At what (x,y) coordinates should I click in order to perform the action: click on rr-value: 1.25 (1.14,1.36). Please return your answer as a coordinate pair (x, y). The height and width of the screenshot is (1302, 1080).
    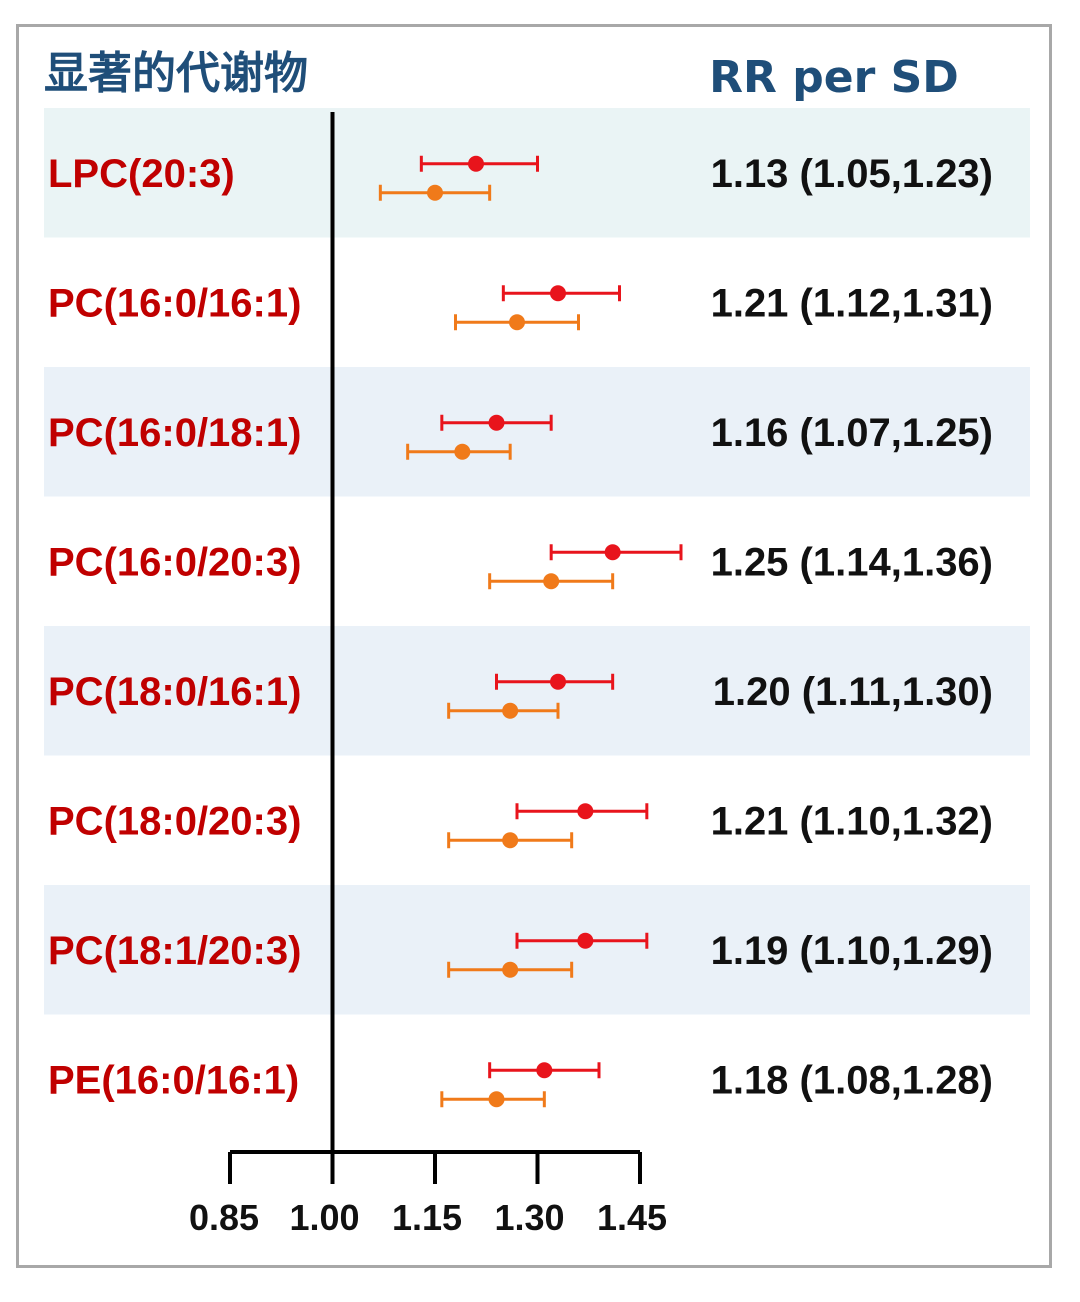
    Looking at the image, I should click on (852, 562).